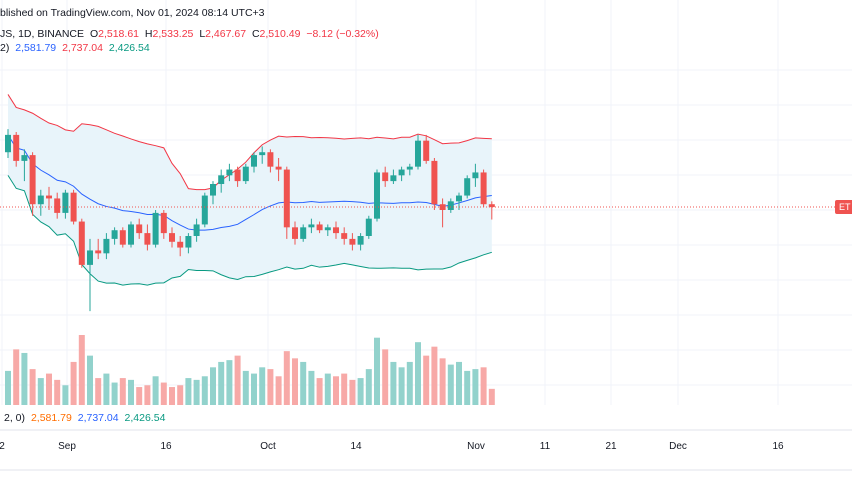 Image resolution: width=852 pixels, height=485 pixels. What do you see at coordinates (145, 418) in the screenshot?
I see `vol-lower-value: 2,426.54` at bounding box center [145, 418].